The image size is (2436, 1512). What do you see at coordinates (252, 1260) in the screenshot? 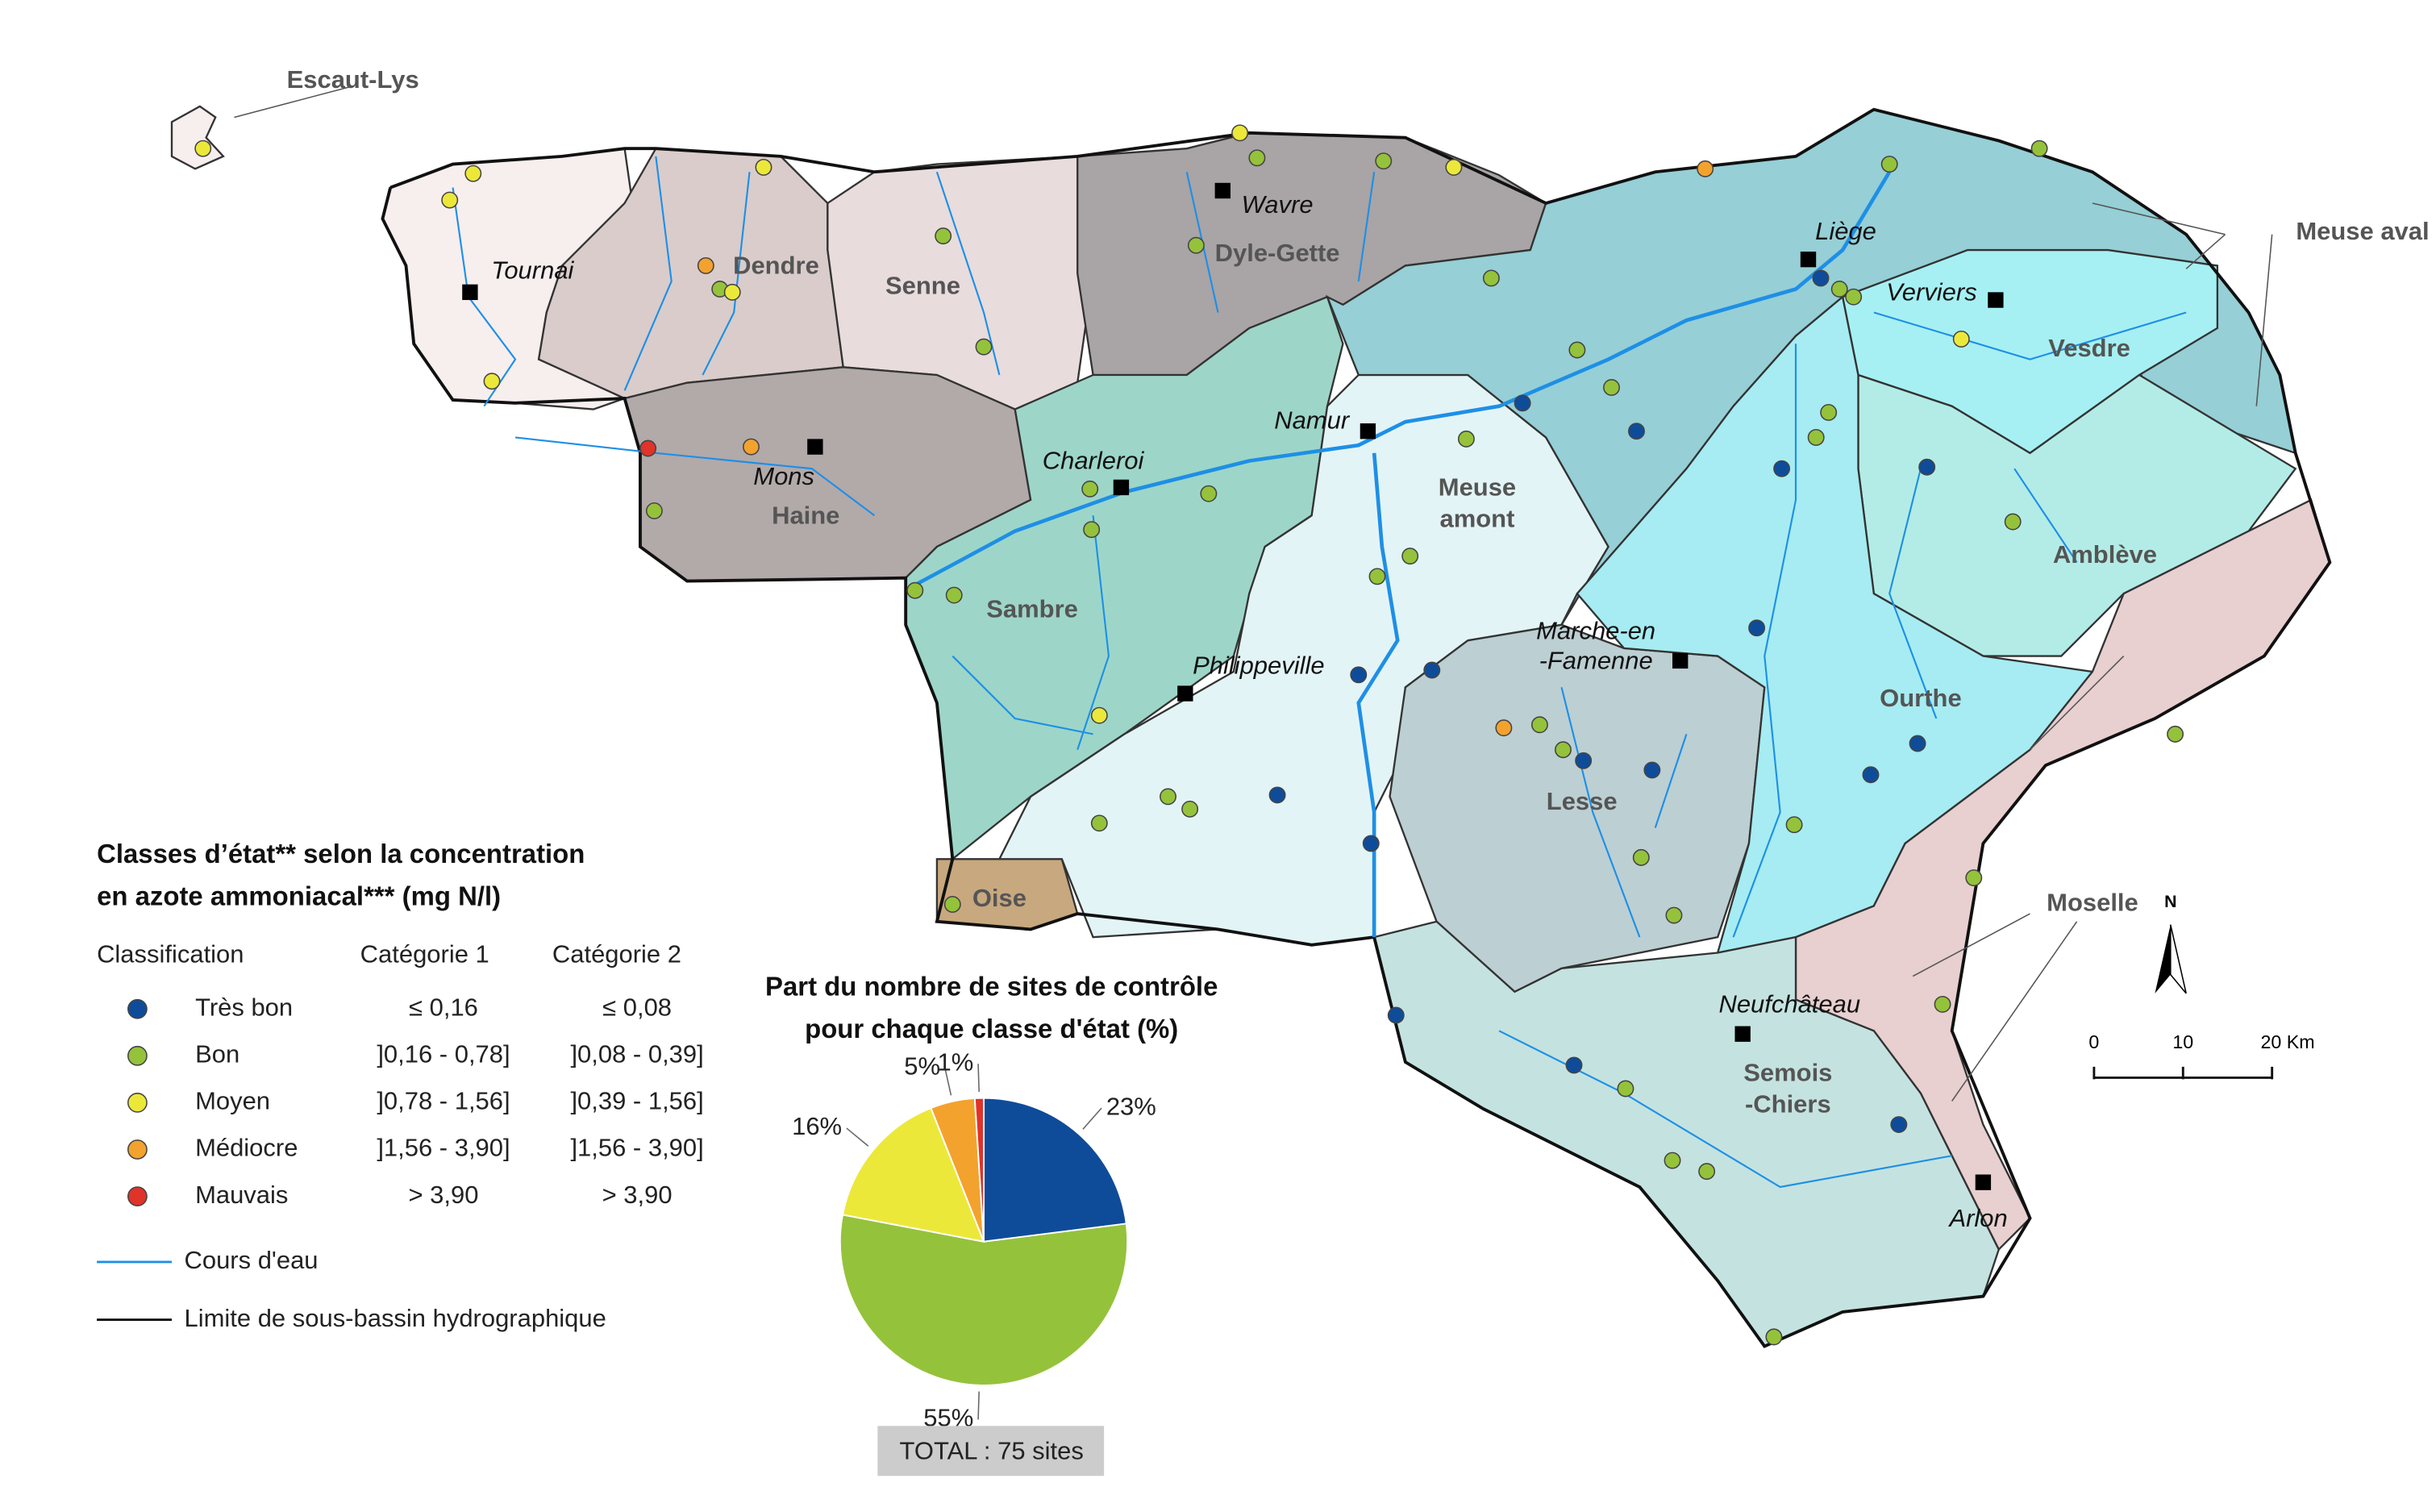
I see `legend-river: Cours d'eau` at bounding box center [252, 1260].